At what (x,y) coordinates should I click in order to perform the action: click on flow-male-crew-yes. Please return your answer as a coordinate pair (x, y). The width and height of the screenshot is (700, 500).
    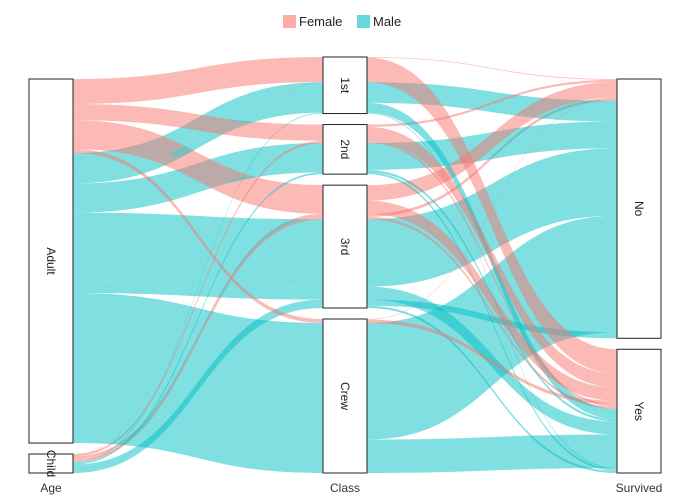
    Looking at the image, I should click on (492, 453).